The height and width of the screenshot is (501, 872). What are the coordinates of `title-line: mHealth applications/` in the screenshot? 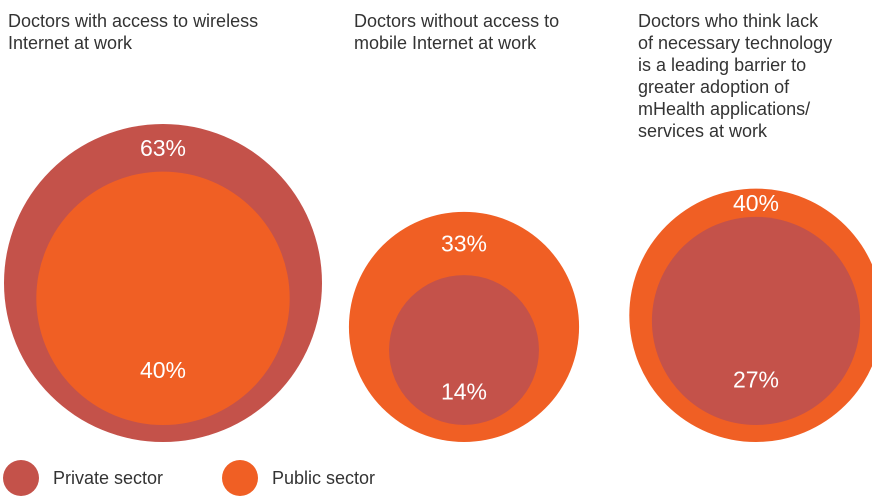 It's located at (724, 109).